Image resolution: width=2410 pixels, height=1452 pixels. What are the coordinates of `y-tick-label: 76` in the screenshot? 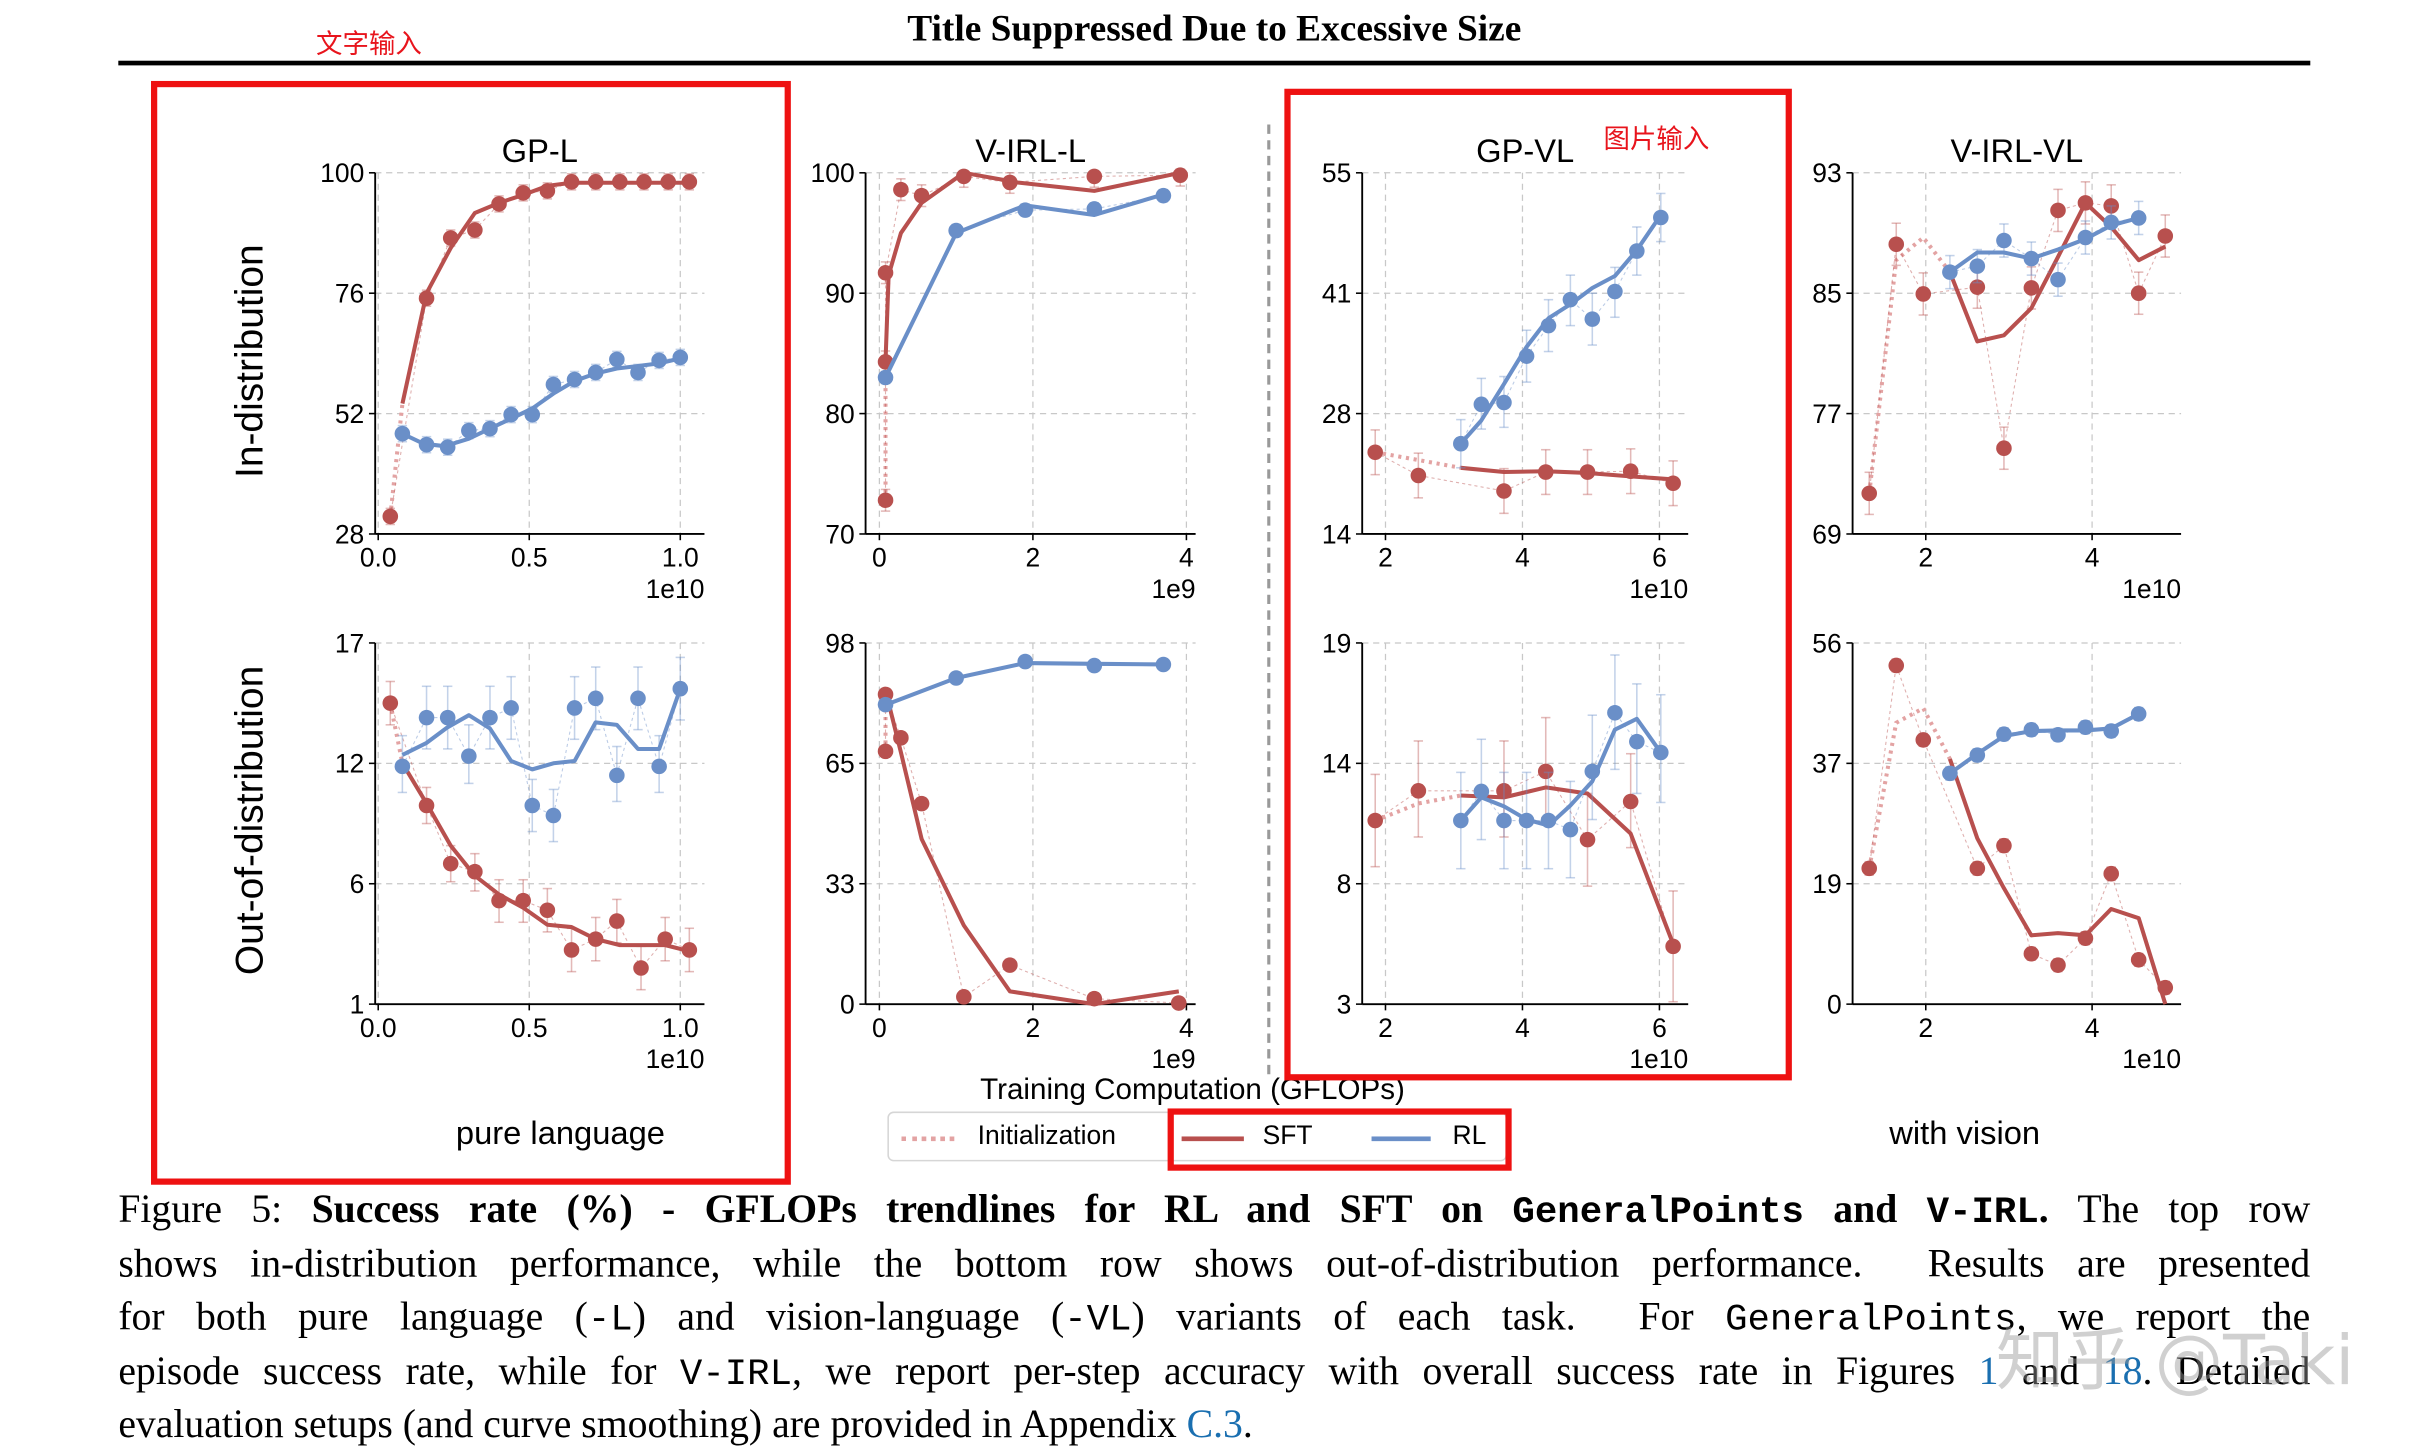 It's located at (349, 294).